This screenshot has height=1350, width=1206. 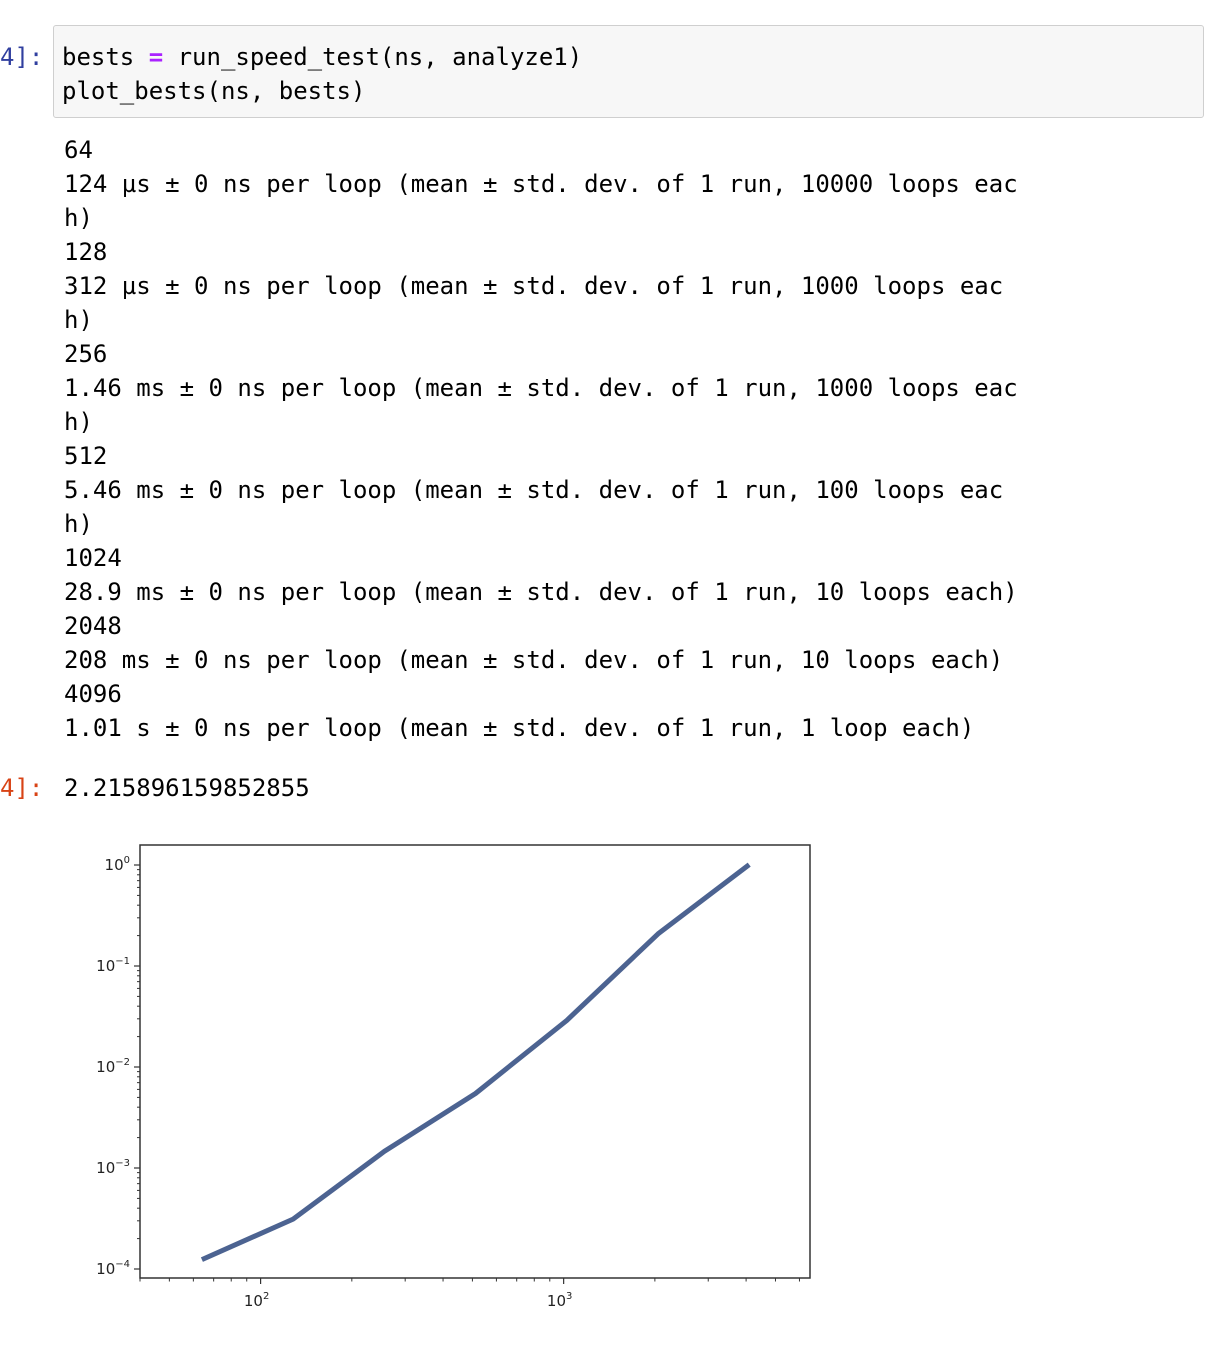 I want to click on stdout-line: 4096, so click(x=93, y=694).